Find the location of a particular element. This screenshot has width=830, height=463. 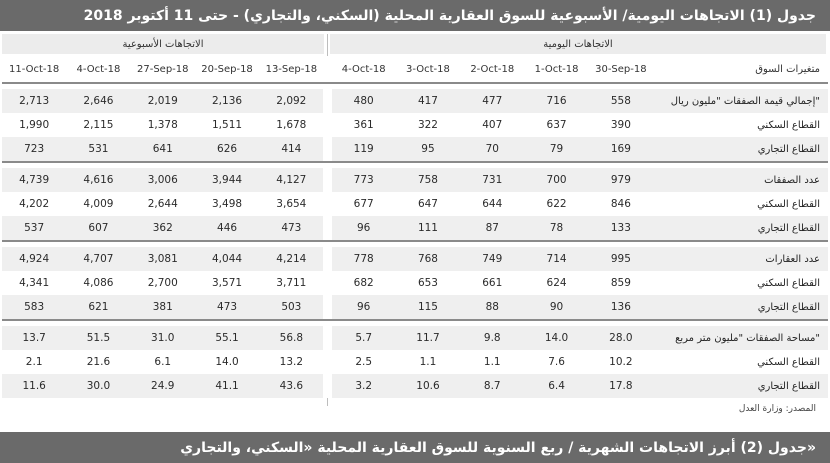

weekly-value: 2,115 is located at coordinates (98, 125).